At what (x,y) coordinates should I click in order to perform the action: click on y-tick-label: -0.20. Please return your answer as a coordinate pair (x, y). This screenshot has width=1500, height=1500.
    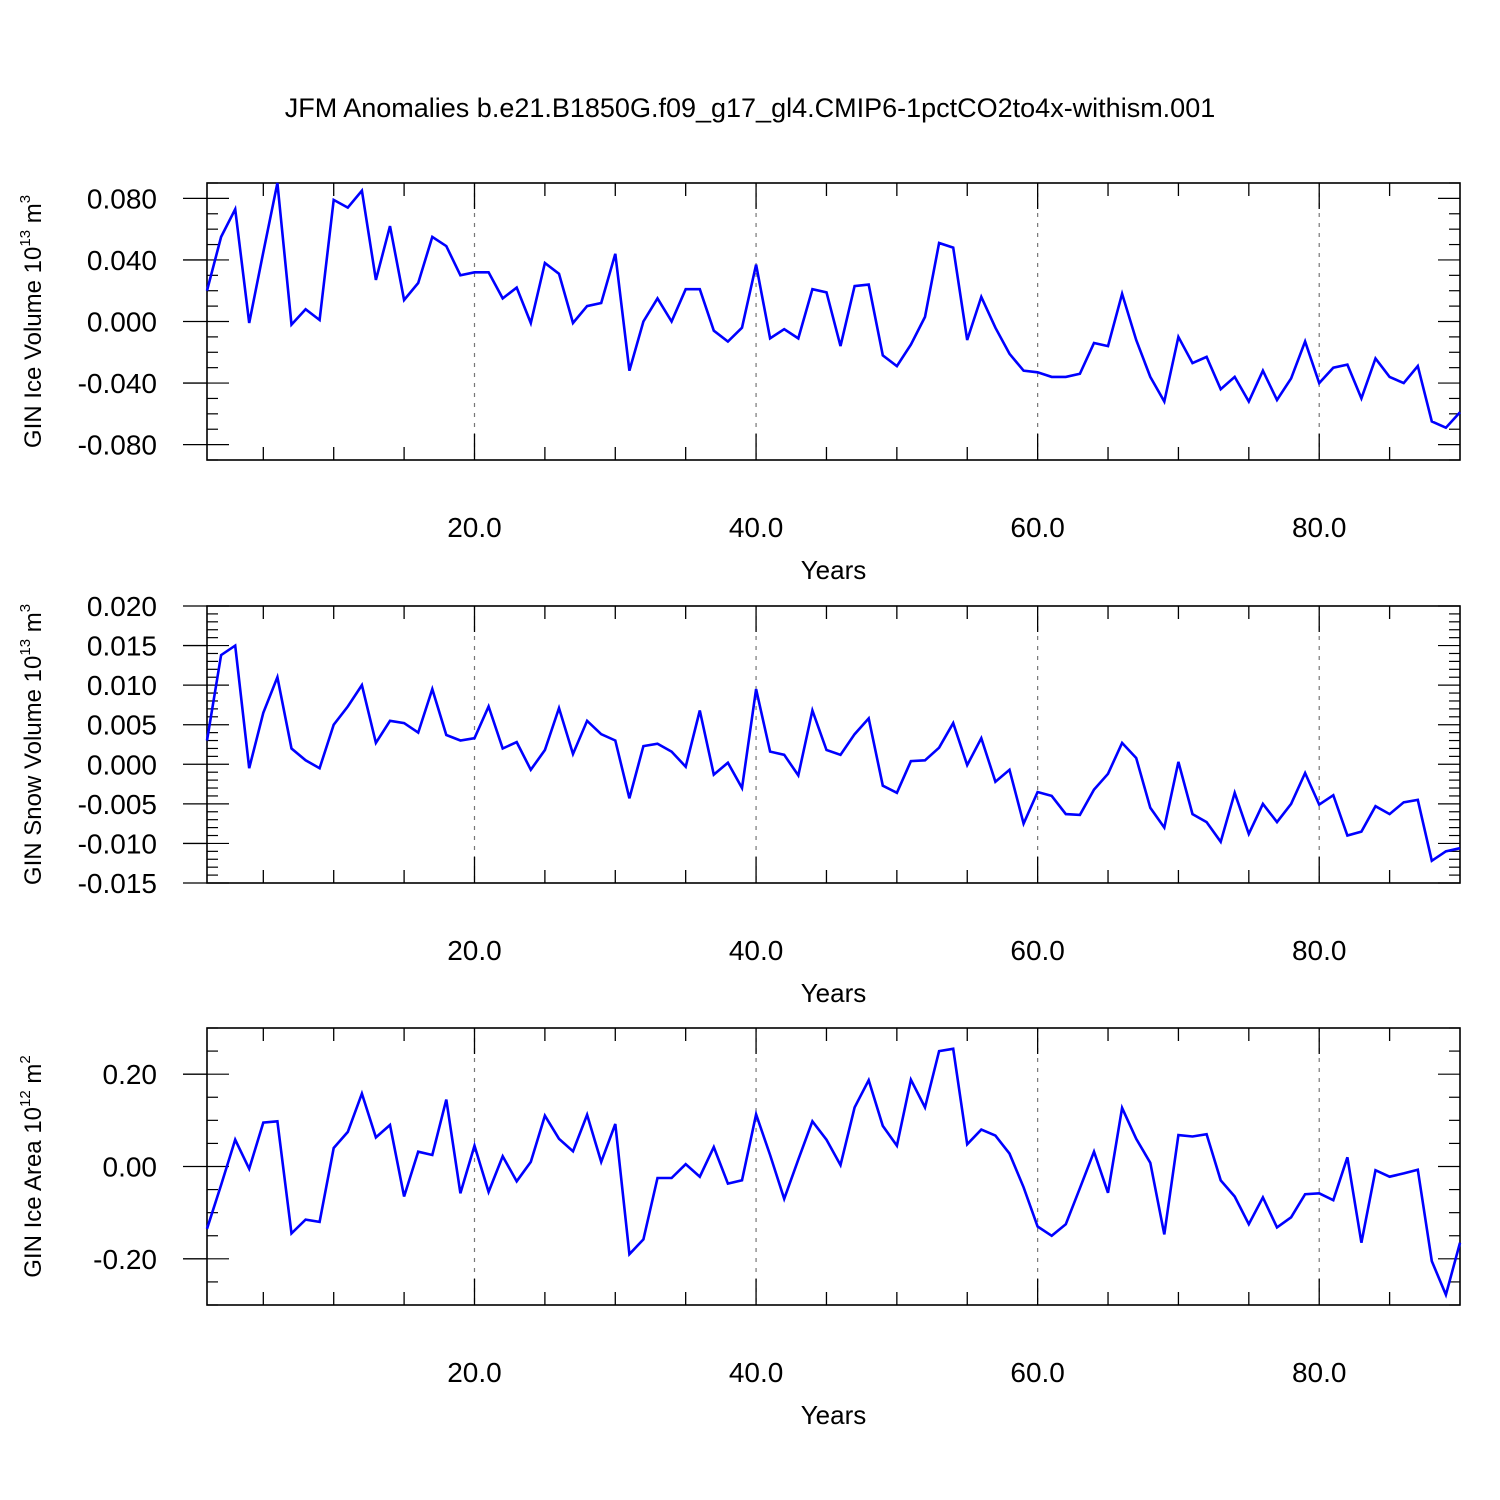
    Looking at the image, I should click on (125, 1259).